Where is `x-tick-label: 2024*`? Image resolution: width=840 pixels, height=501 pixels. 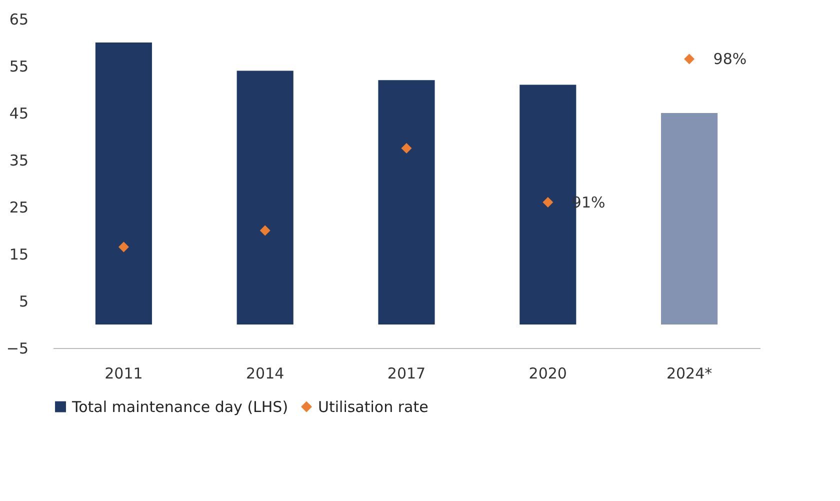
x-tick-label: 2024* is located at coordinates (689, 373).